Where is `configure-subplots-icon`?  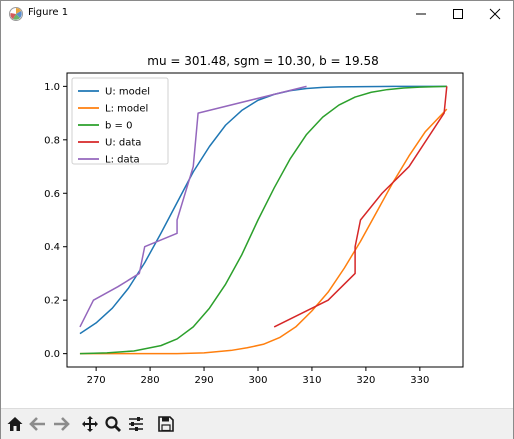
configure-subplots-icon is located at coordinates (136, 424).